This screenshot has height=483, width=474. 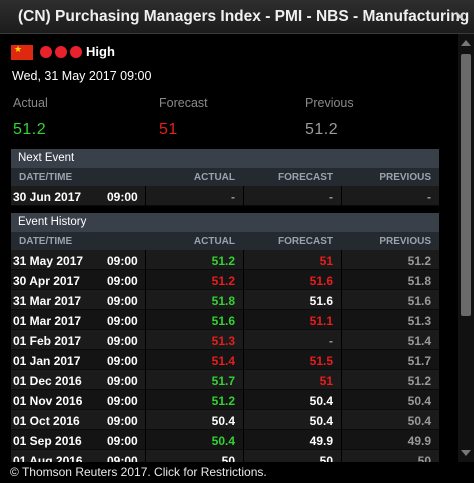 I want to click on table-row: 30 Jun 2017 09:00 - - -, so click(x=225, y=196).